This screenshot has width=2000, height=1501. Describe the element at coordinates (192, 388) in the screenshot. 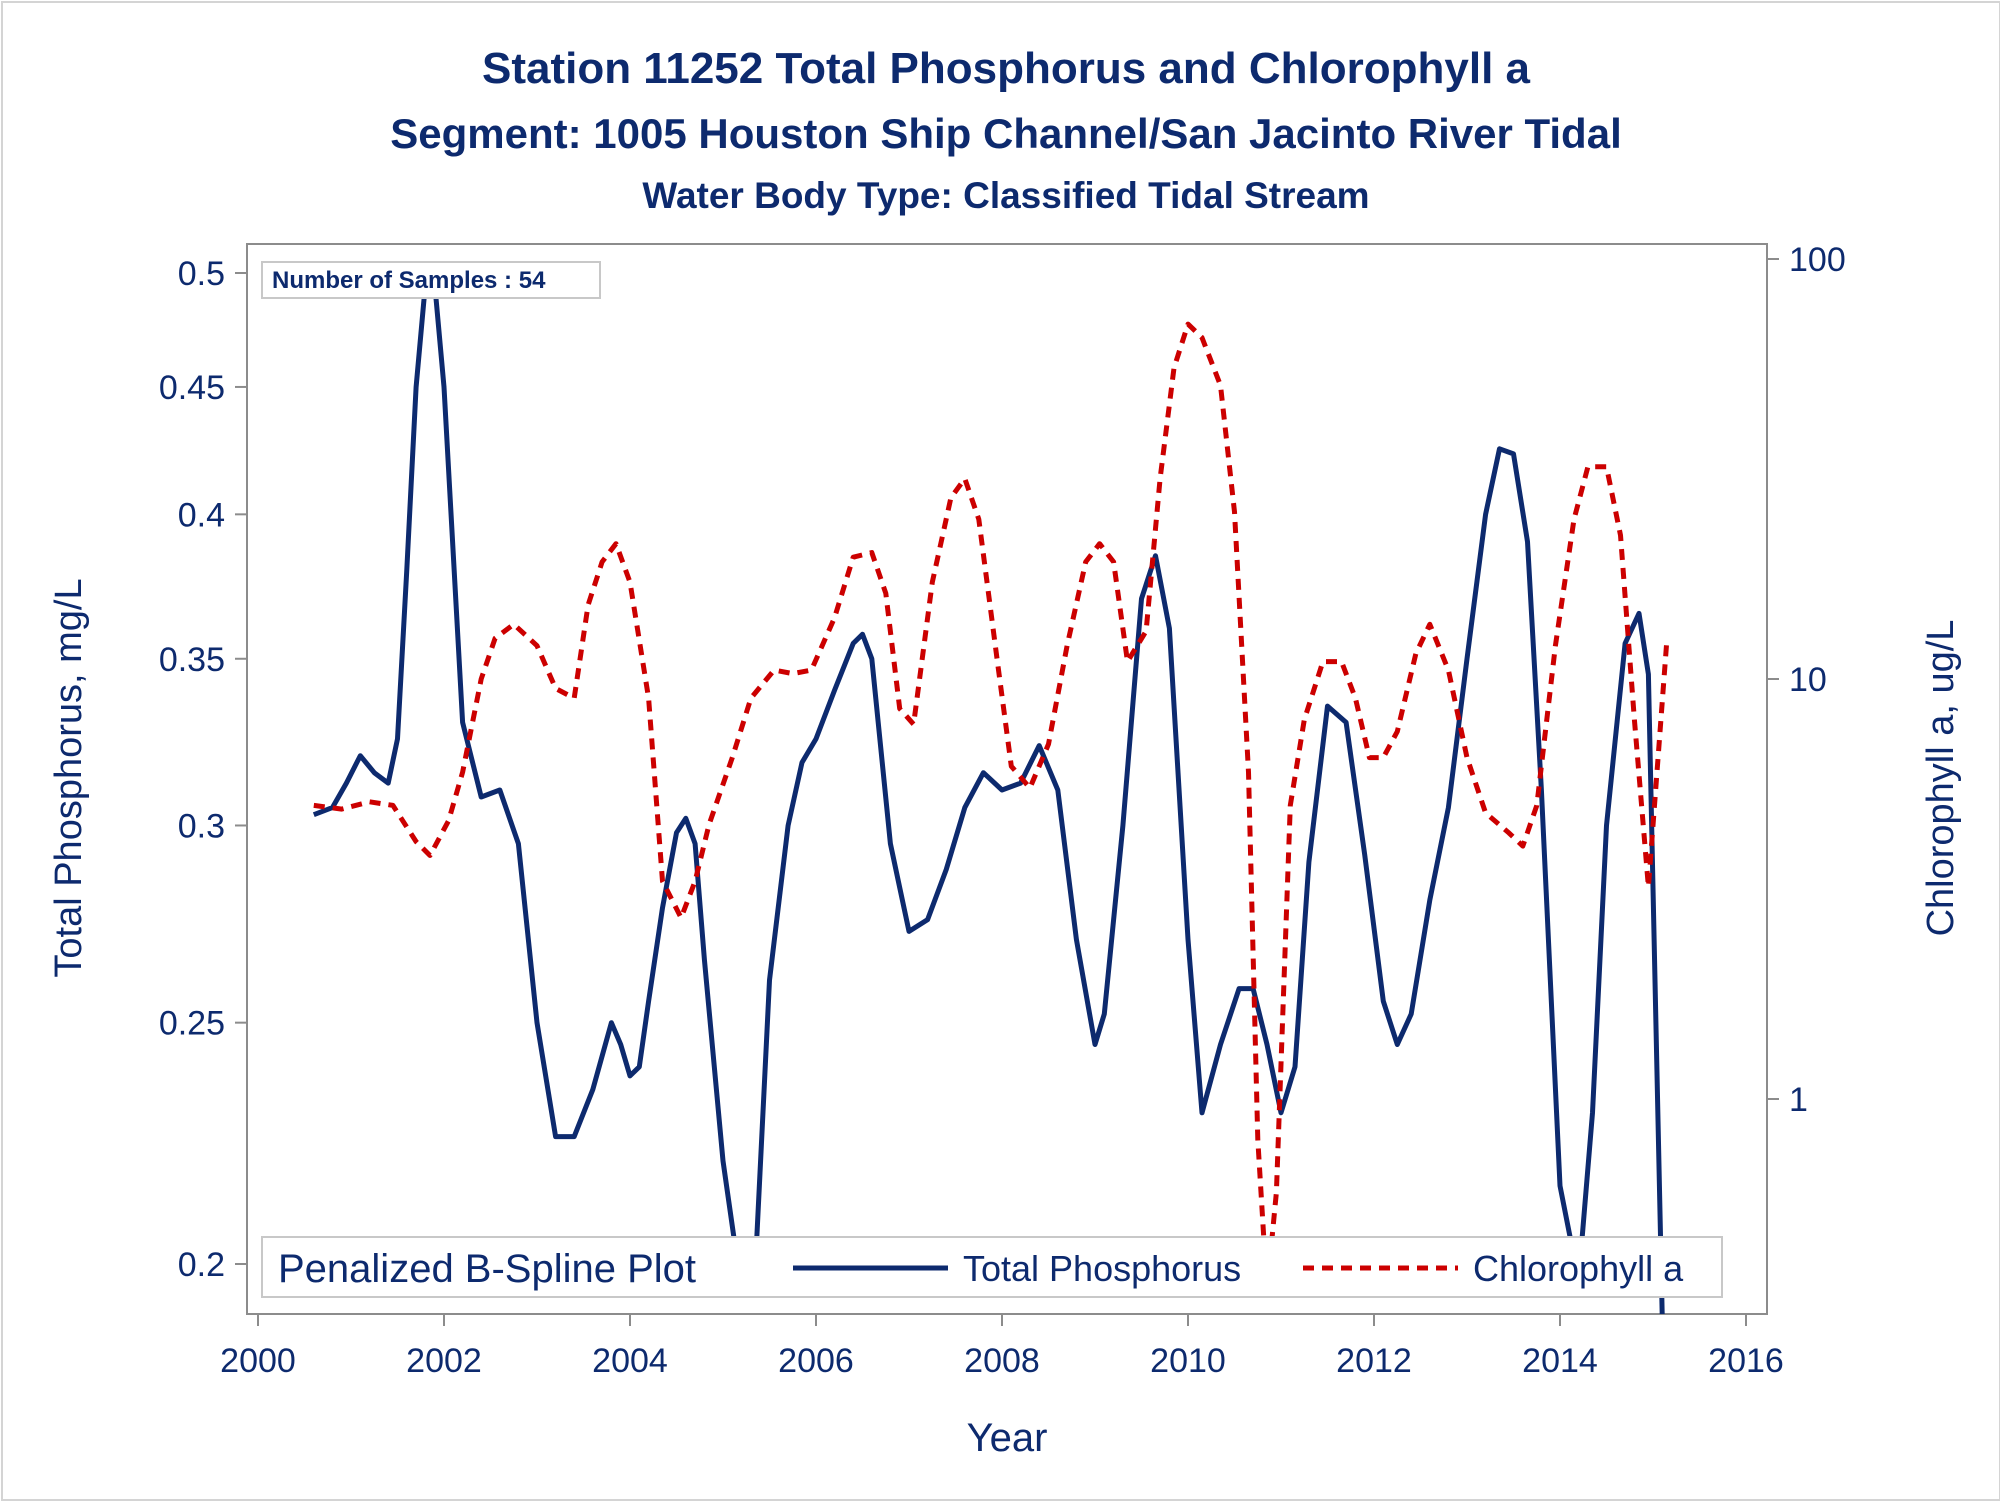

I see `y-left-tick-label: 0.45` at that location.